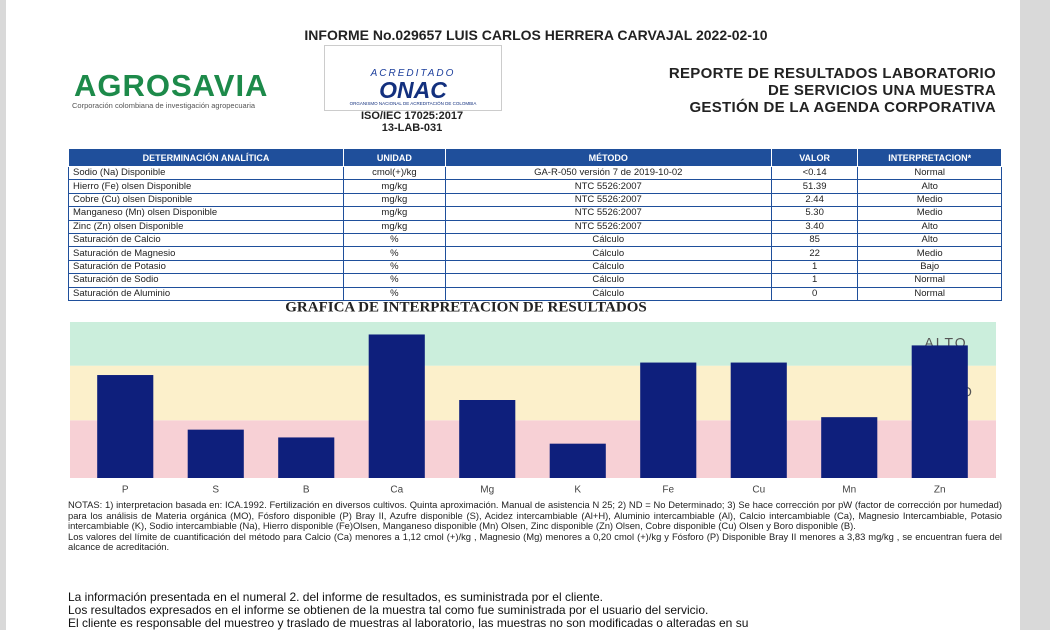 Image resolution: width=1050 pixels, height=630 pixels. What do you see at coordinates (206, 267) in the screenshot?
I see `table-cell: Saturación de Potasio` at bounding box center [206, 267].